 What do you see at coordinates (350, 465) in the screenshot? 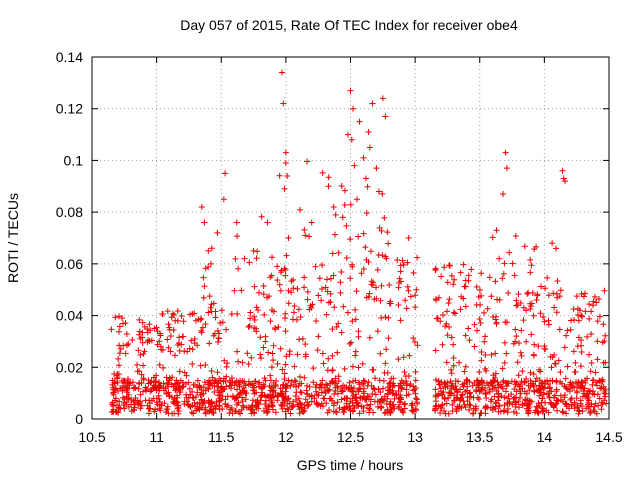
I see `x-axis-label: GPS time / hours` at bounding box center [350, 465].